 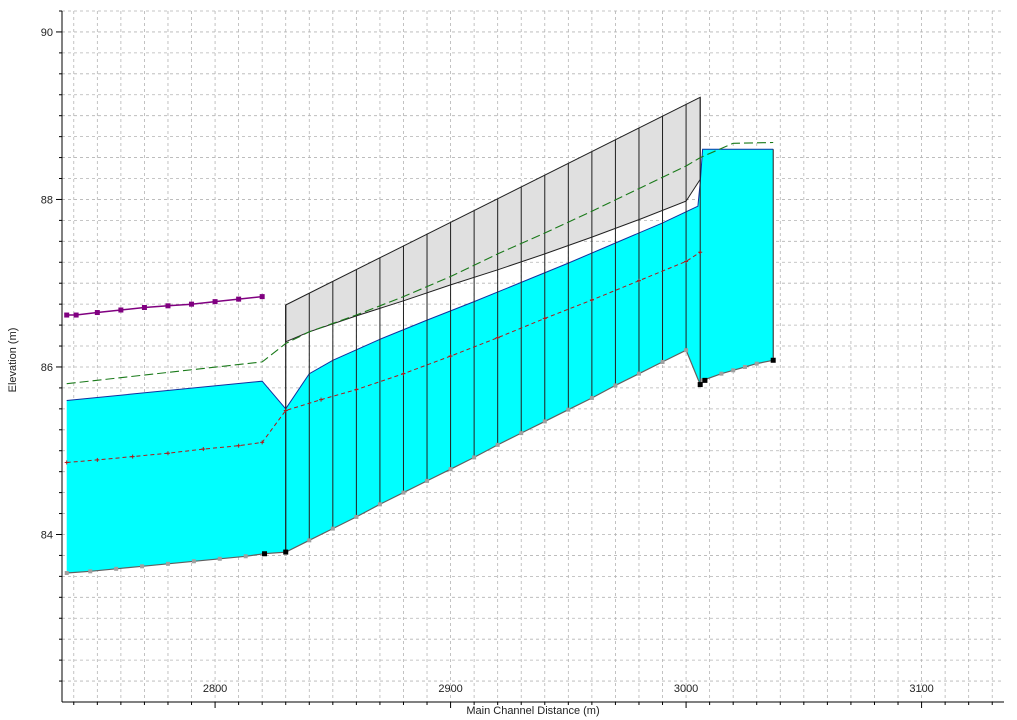 I want to click on y-tick-label: 84, so click(x=47, y=535).